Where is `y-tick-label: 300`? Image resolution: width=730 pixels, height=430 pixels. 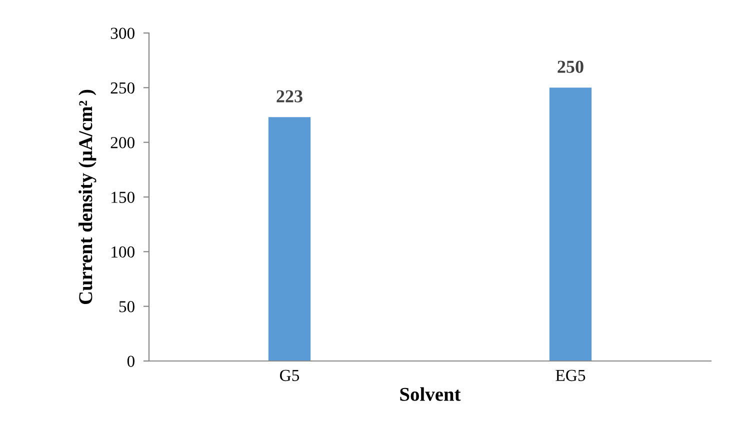 y-tick-label: 300 is located at coordinates (122, 33).